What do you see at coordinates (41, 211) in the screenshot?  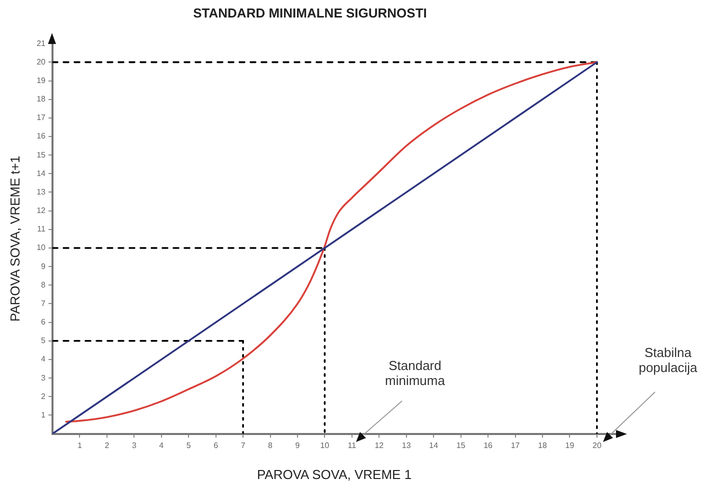 I see `y-tick-label: 12` at bounding box center [41, 211].